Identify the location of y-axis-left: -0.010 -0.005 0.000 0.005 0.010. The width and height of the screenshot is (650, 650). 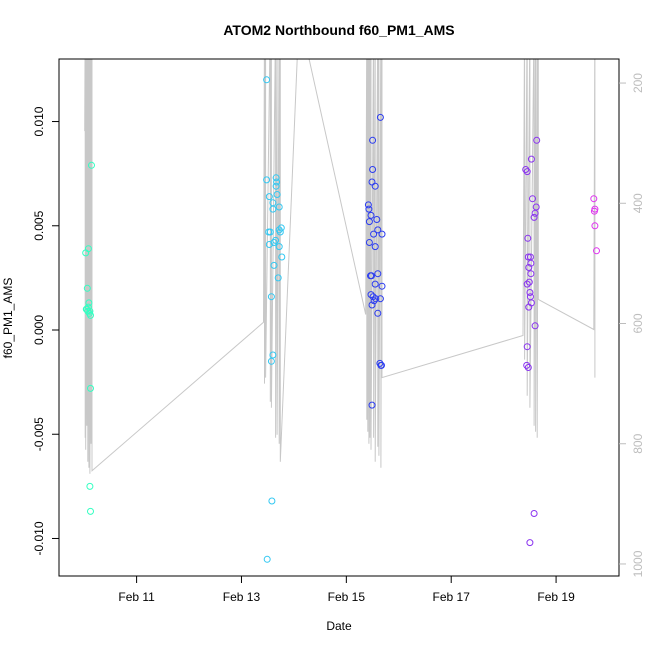
(45, 330).